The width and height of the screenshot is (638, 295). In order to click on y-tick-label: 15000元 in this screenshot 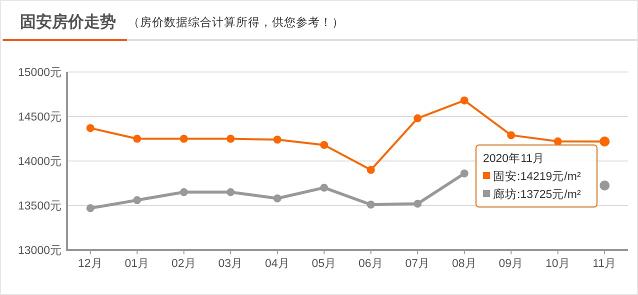, I will do `click(40, 72)`.